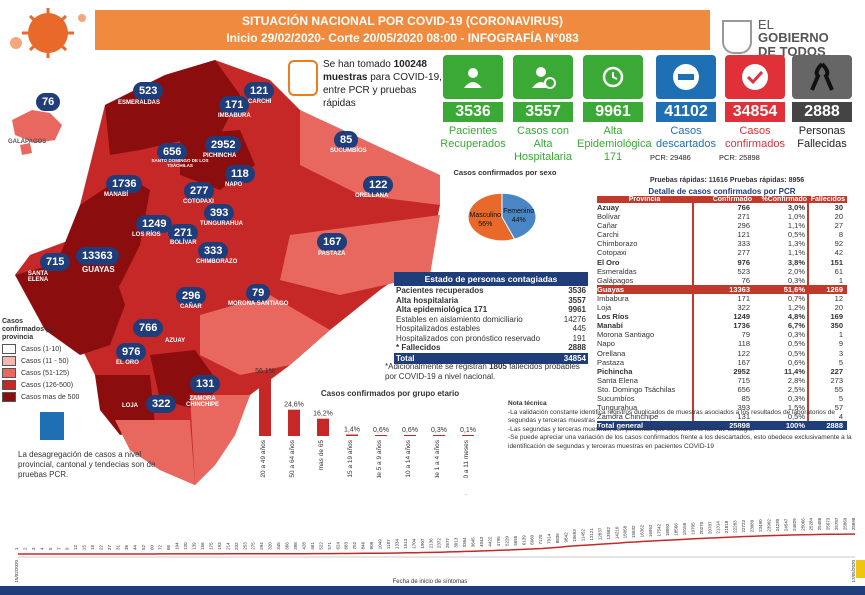 This screenshot has height=595, width=865. What do you see at coordinates (260, 102) in the screenshot?
I see `province-label: CARCHI` at bounding box center [260, 102].